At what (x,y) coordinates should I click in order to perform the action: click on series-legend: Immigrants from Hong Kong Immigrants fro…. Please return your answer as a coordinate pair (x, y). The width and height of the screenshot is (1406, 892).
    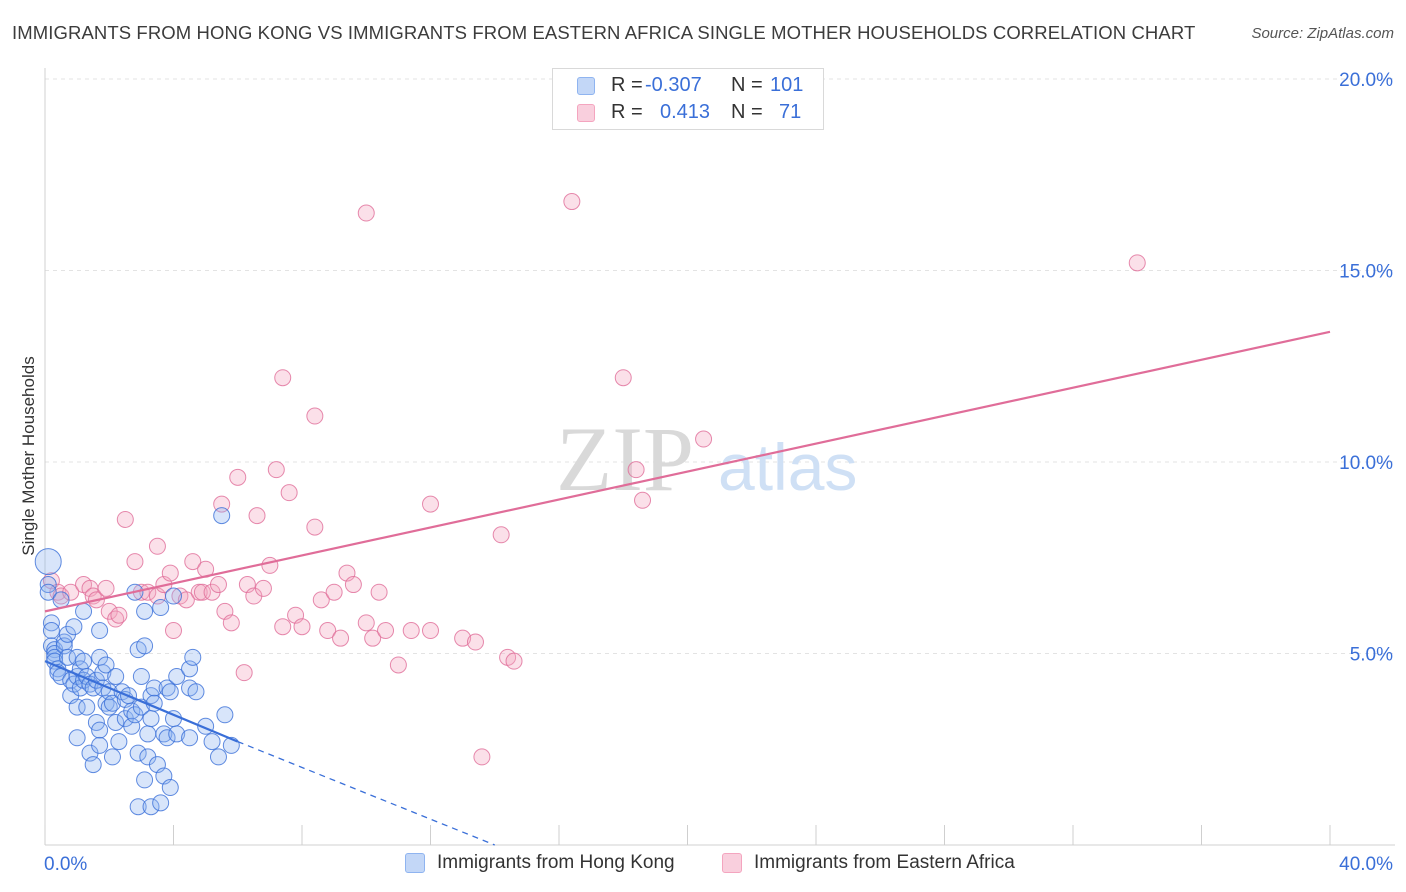
    Looking at the image, I should click on (703, 865).